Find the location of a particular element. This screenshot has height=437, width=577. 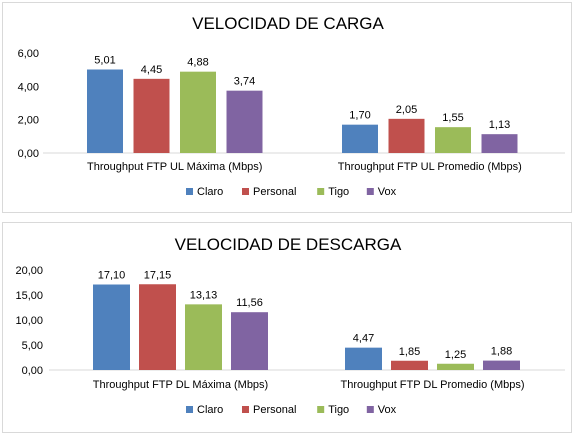

category-label: Throughput FTP DL Máxima (Mbps) is located at coordinates (180, 385).